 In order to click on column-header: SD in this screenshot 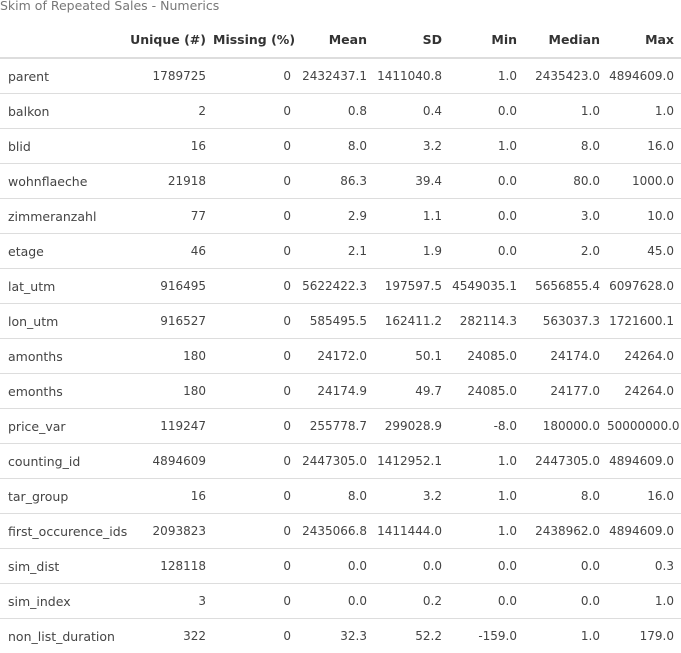, I will do `click(411, 40)`.